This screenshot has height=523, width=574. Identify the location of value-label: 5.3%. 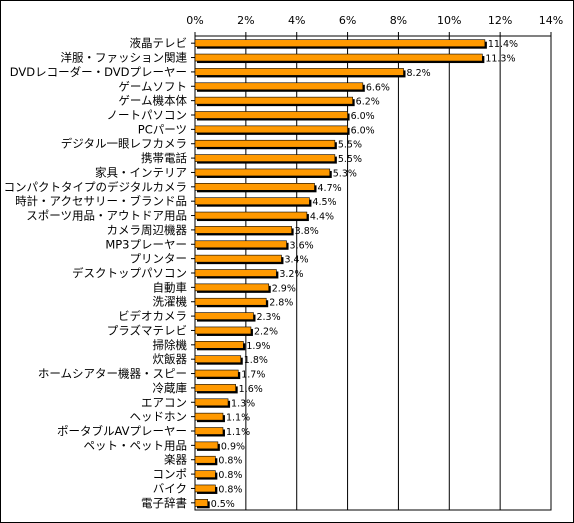
(345, 173).